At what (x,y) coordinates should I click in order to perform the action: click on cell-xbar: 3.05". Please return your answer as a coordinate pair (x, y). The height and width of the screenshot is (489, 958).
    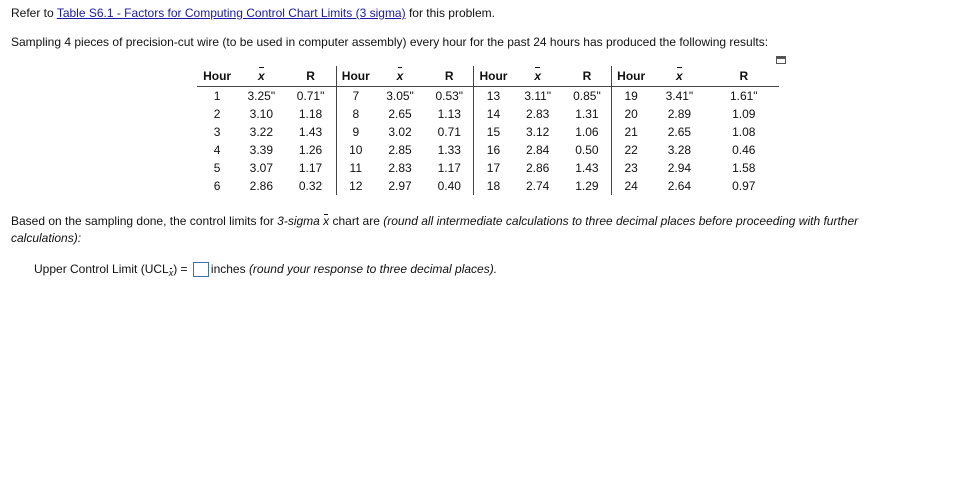
    Looking at the image, I should click on (400, 96).